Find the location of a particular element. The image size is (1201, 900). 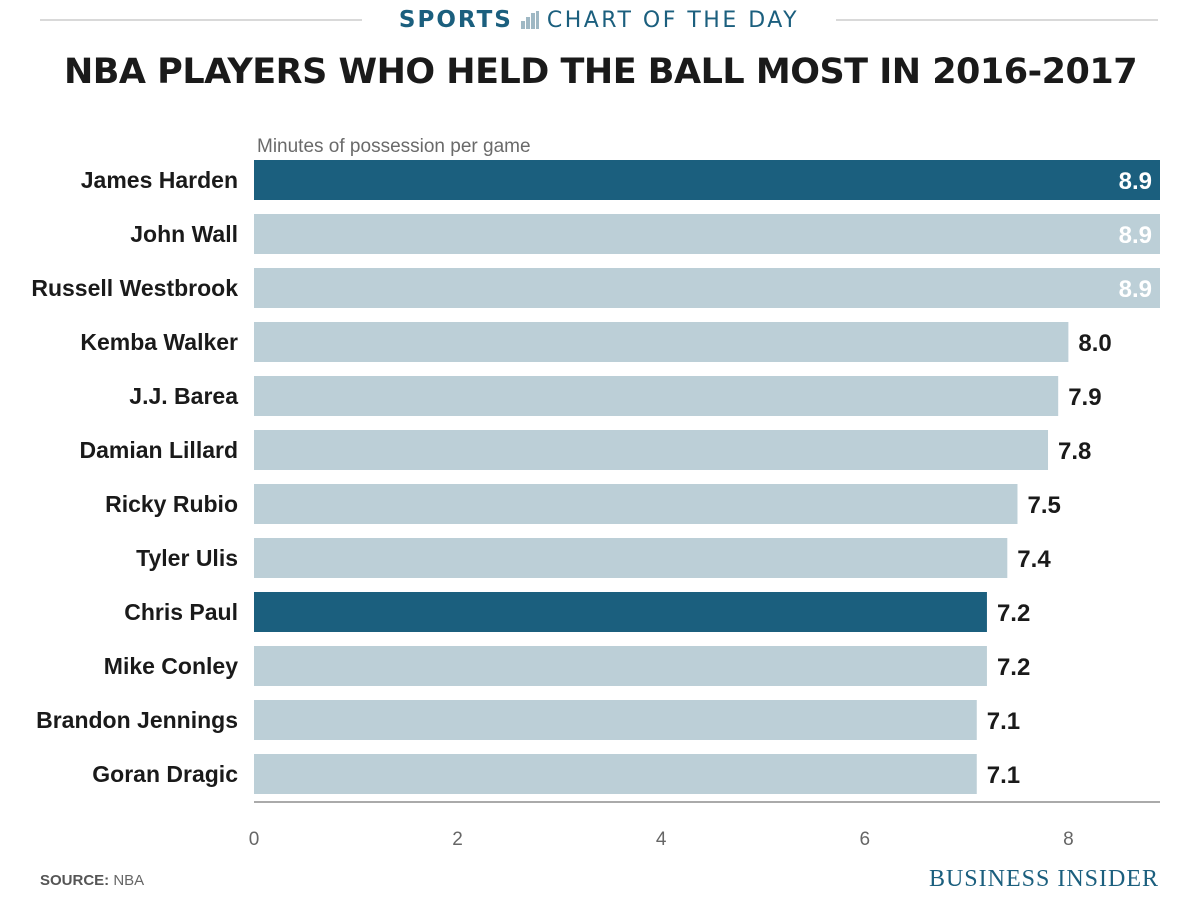

x-tick-label: 6 is located at coordinates (864, 839).